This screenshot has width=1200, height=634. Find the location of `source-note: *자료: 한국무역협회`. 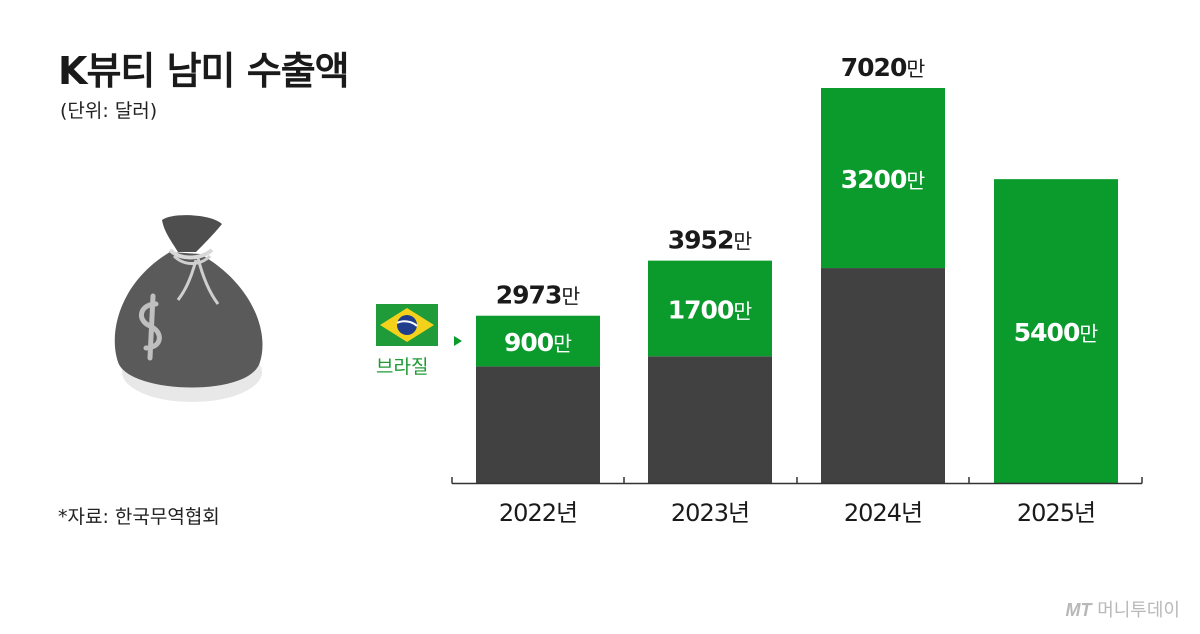

source-note: *자료: 한국무역협회 is located at coordinates (139, 517).